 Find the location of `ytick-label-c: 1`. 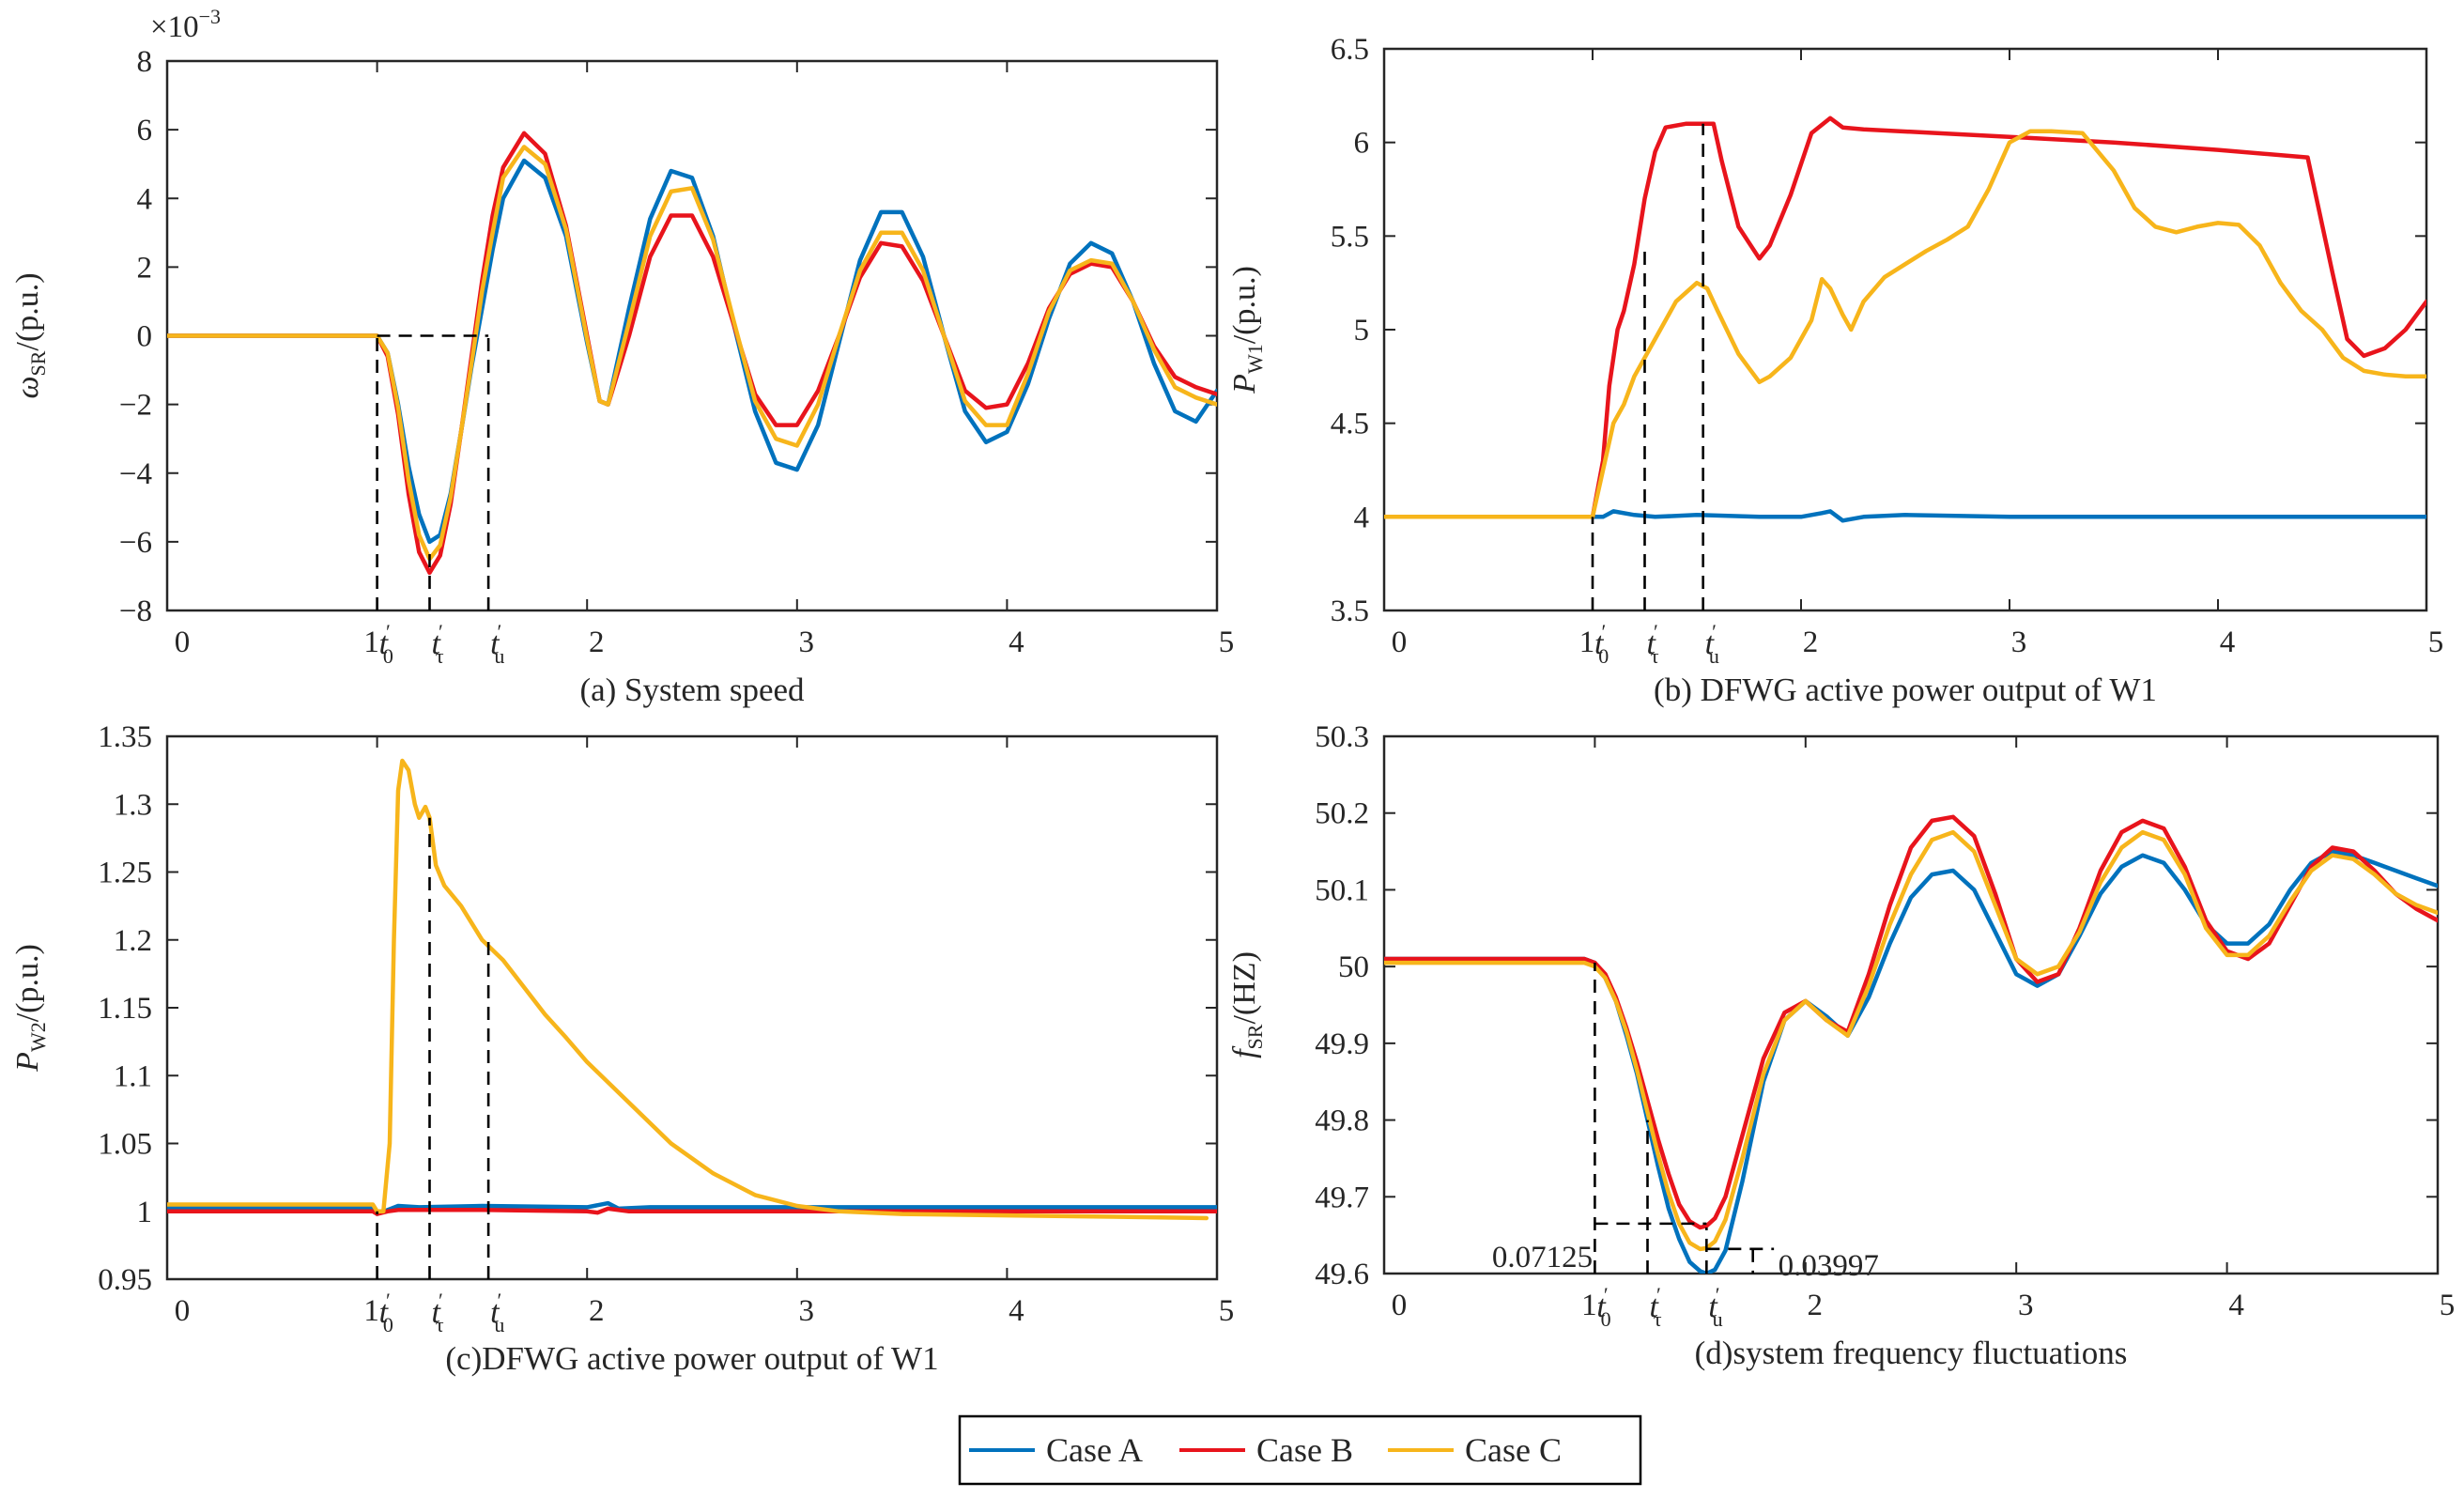

ytick-label-c: 1 is located at coordinates (145, 1213).